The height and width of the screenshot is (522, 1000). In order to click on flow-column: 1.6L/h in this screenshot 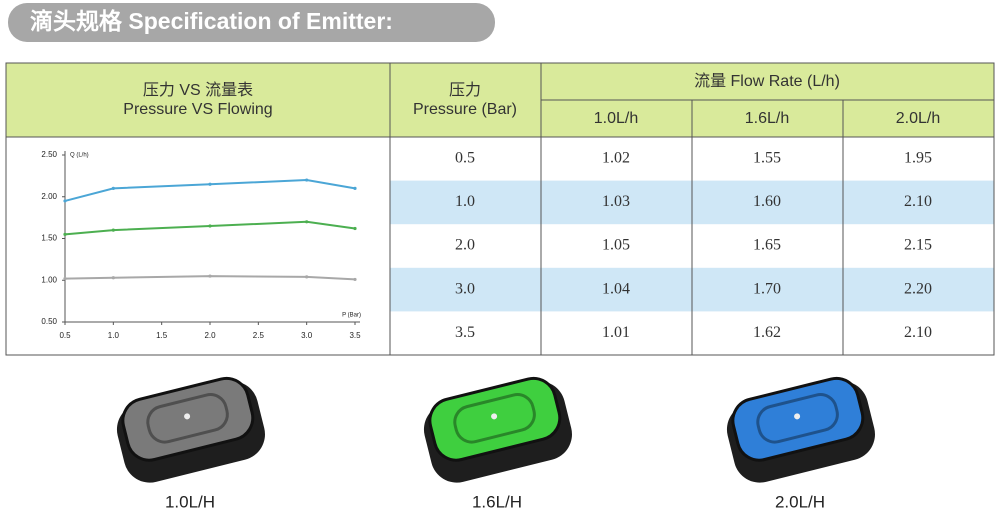, I will do `click(767, 118)`.